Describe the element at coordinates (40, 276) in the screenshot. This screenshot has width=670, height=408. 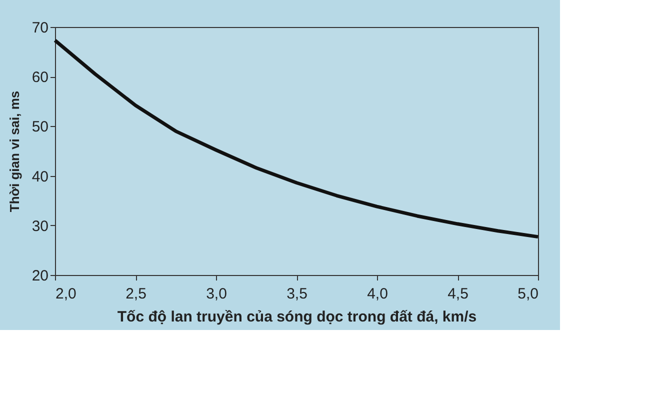
I see `y-tick-label: 20` at that location.